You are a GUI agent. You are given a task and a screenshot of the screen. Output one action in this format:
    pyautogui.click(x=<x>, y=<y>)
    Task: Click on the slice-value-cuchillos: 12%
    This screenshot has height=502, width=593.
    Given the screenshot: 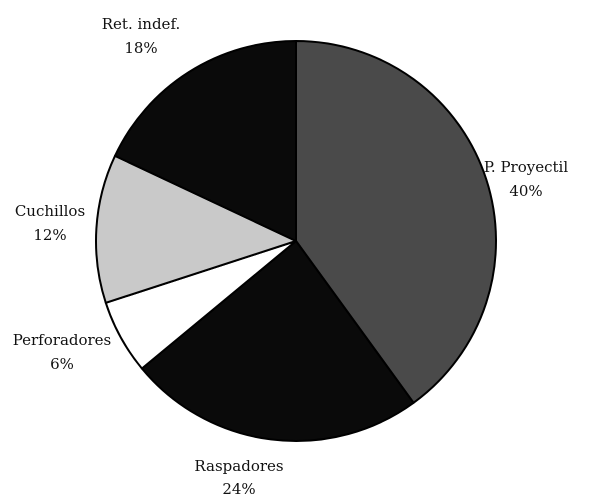 What is the action you would take?
    pyautogui.click(x=49, y=235)
    